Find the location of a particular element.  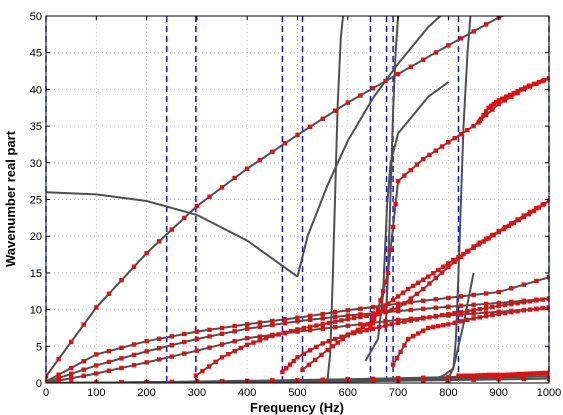

x-tick-label: 200 is located at coordinates (146, 393).